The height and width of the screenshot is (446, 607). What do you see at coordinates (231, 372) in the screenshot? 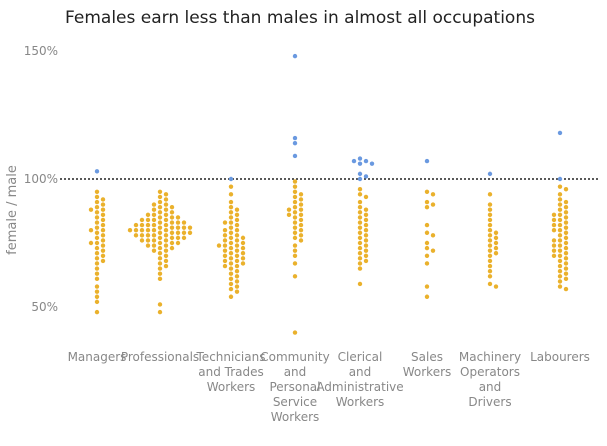
I see `x-category-label: Technicians and Trades Workers` at bounding box center [231, 372].